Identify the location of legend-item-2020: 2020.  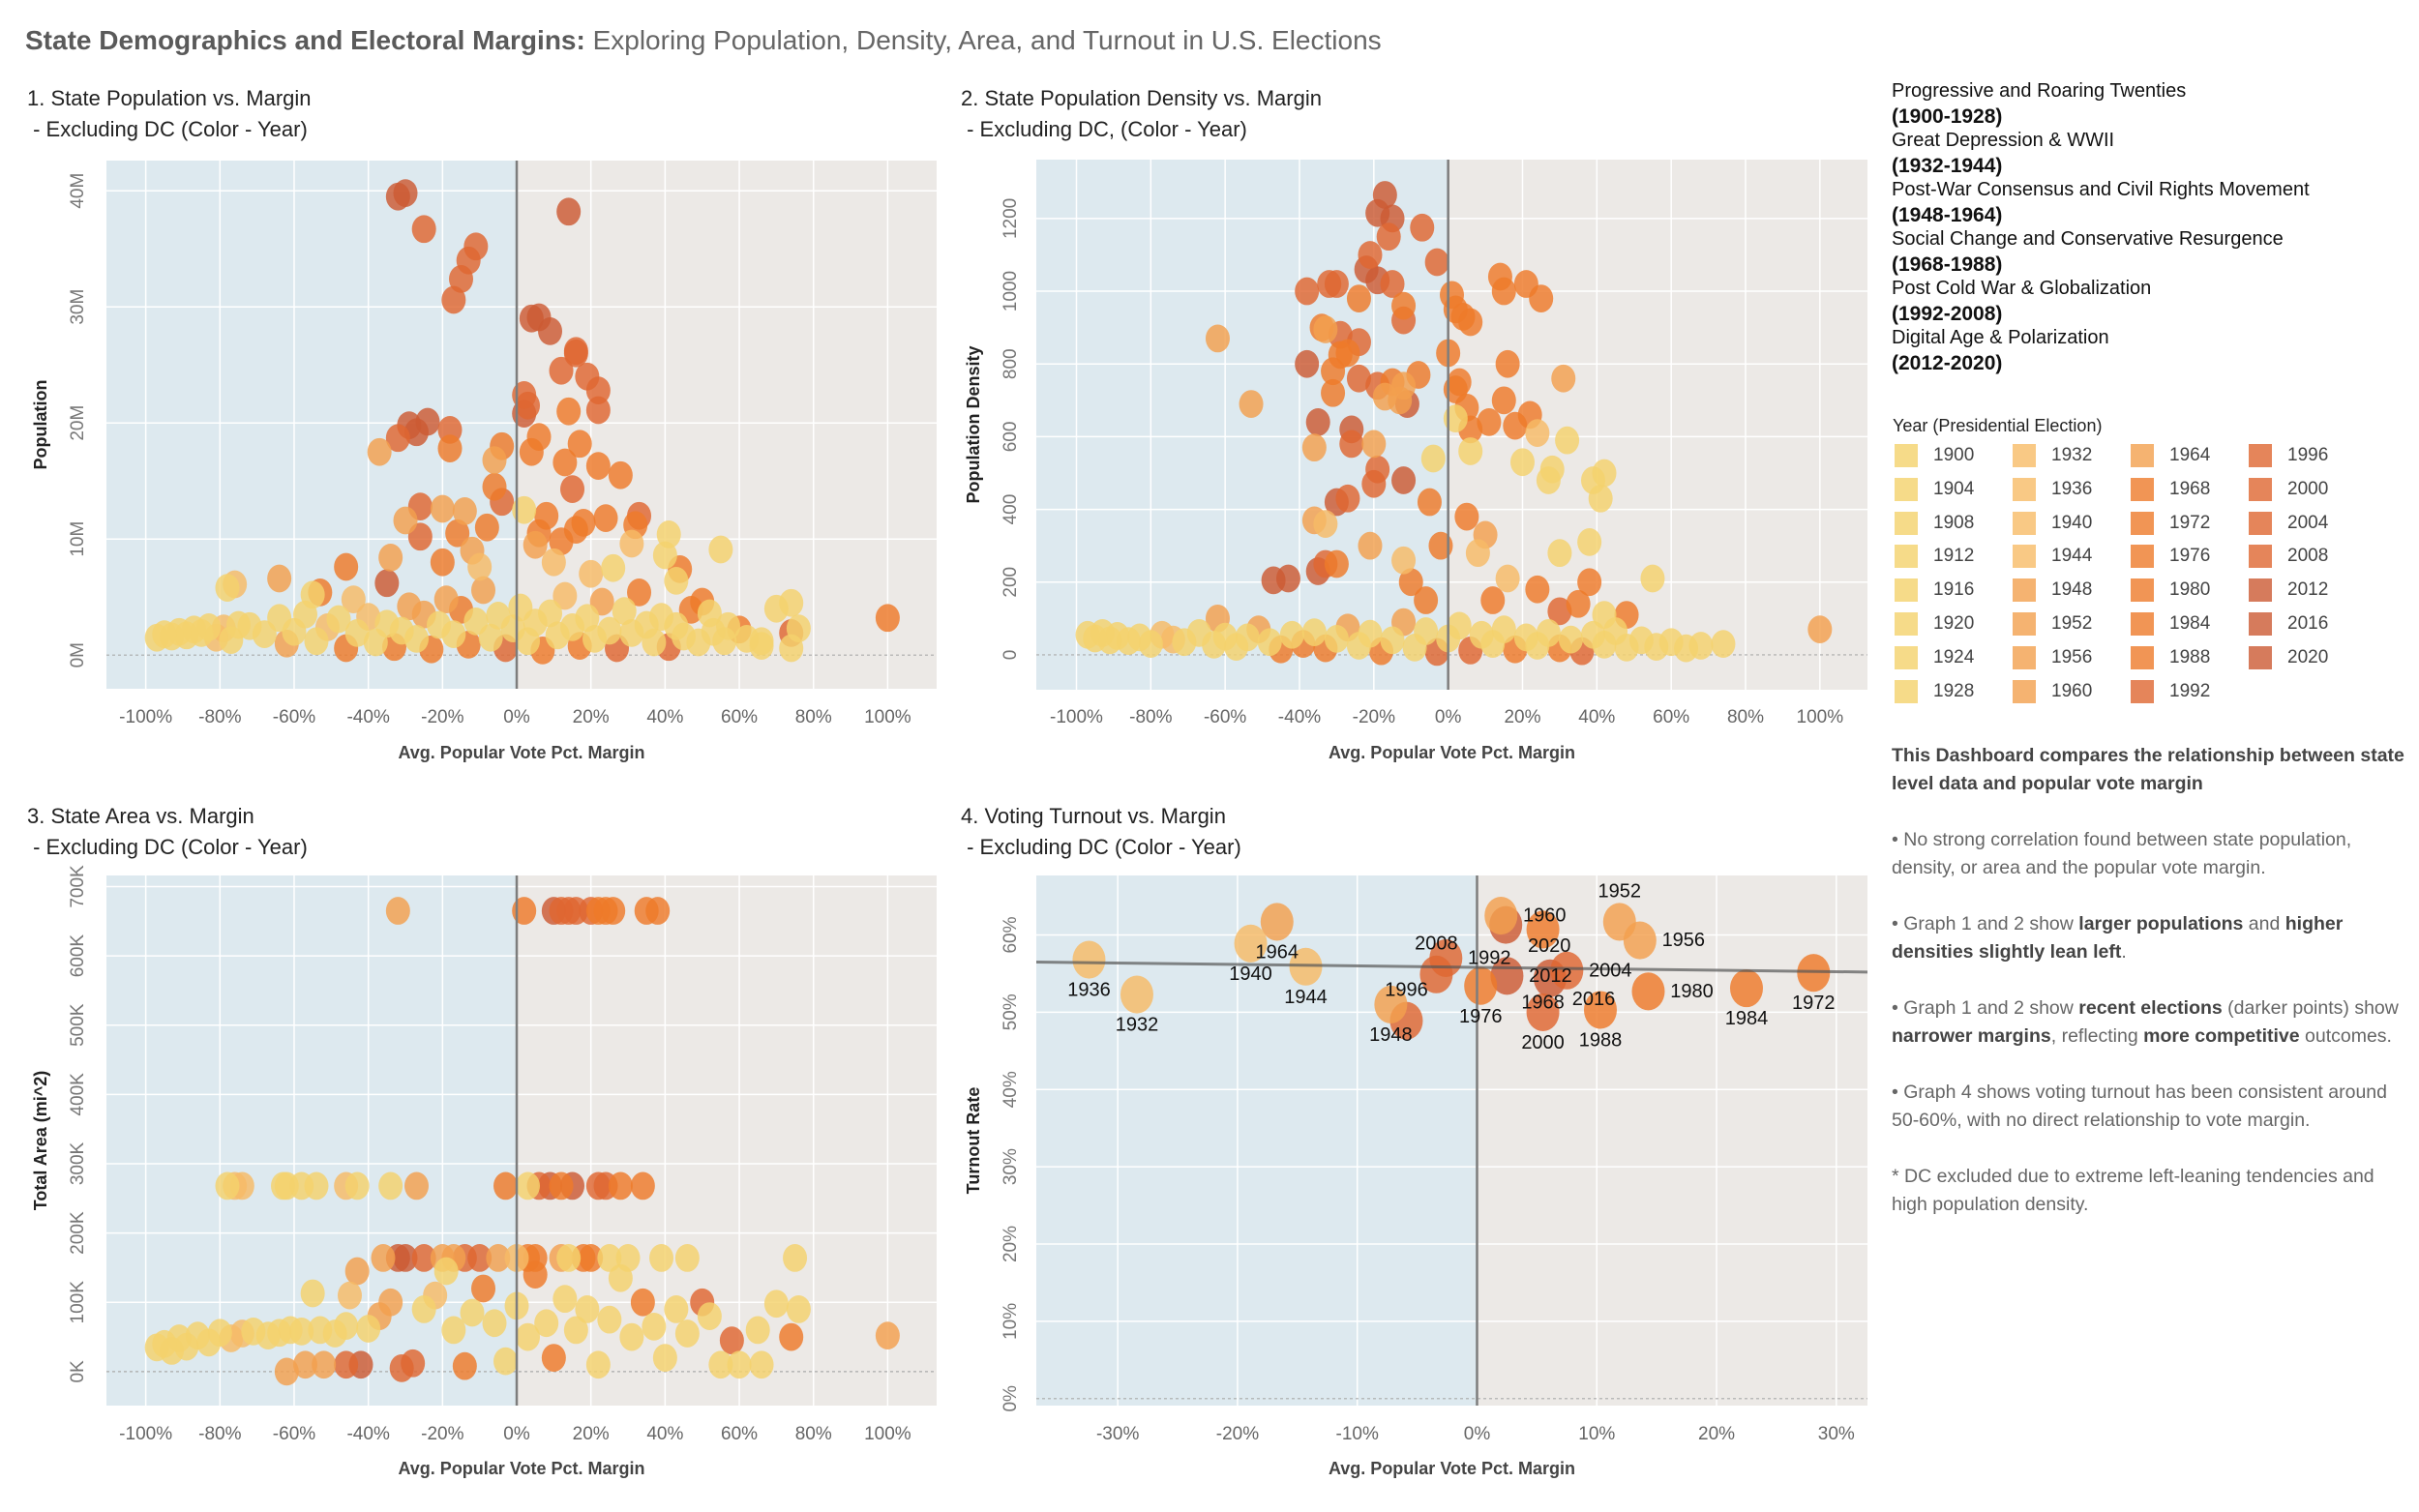
(2288, 657).